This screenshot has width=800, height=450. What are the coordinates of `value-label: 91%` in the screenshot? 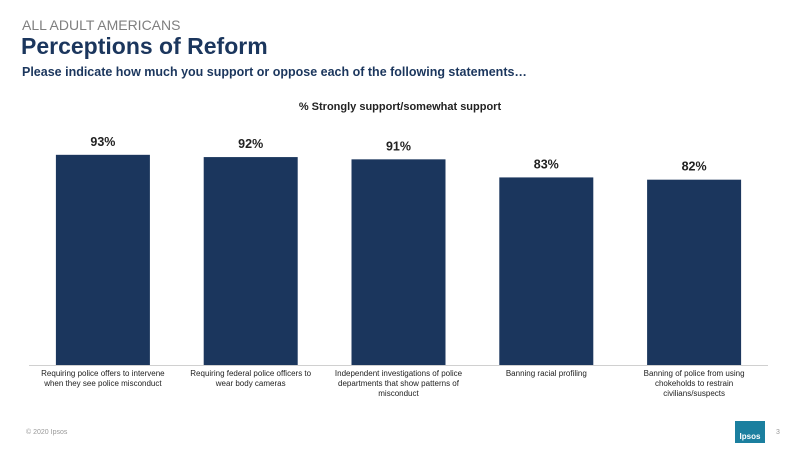 It's located at (398, 146).